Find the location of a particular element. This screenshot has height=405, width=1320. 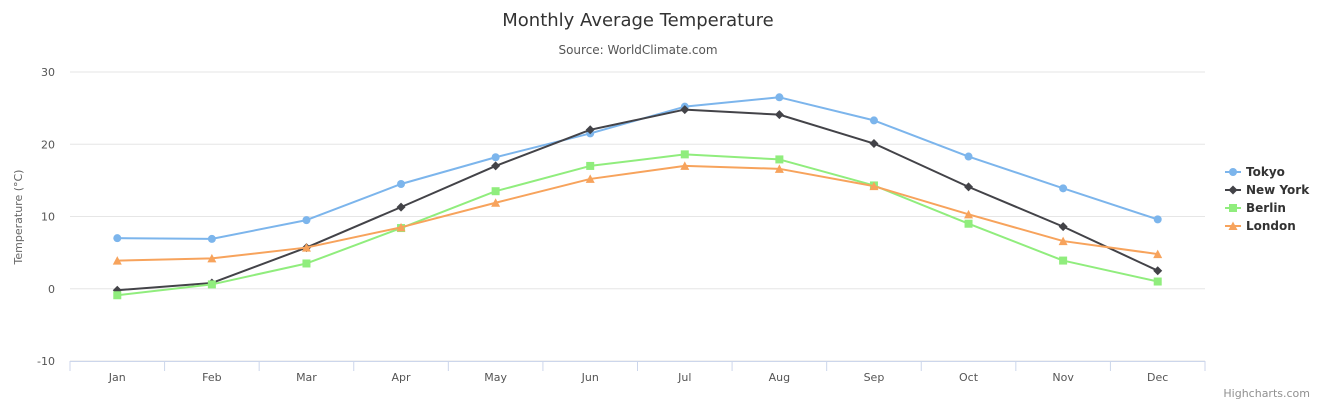

x-tick-label: Feb is located at coordinates (211, 377).